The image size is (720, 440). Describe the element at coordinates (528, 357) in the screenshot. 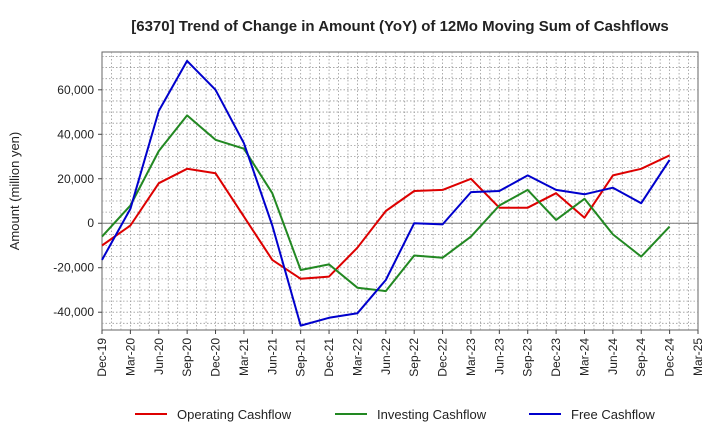

I see `x-tick-label: Sep-23` at that location.